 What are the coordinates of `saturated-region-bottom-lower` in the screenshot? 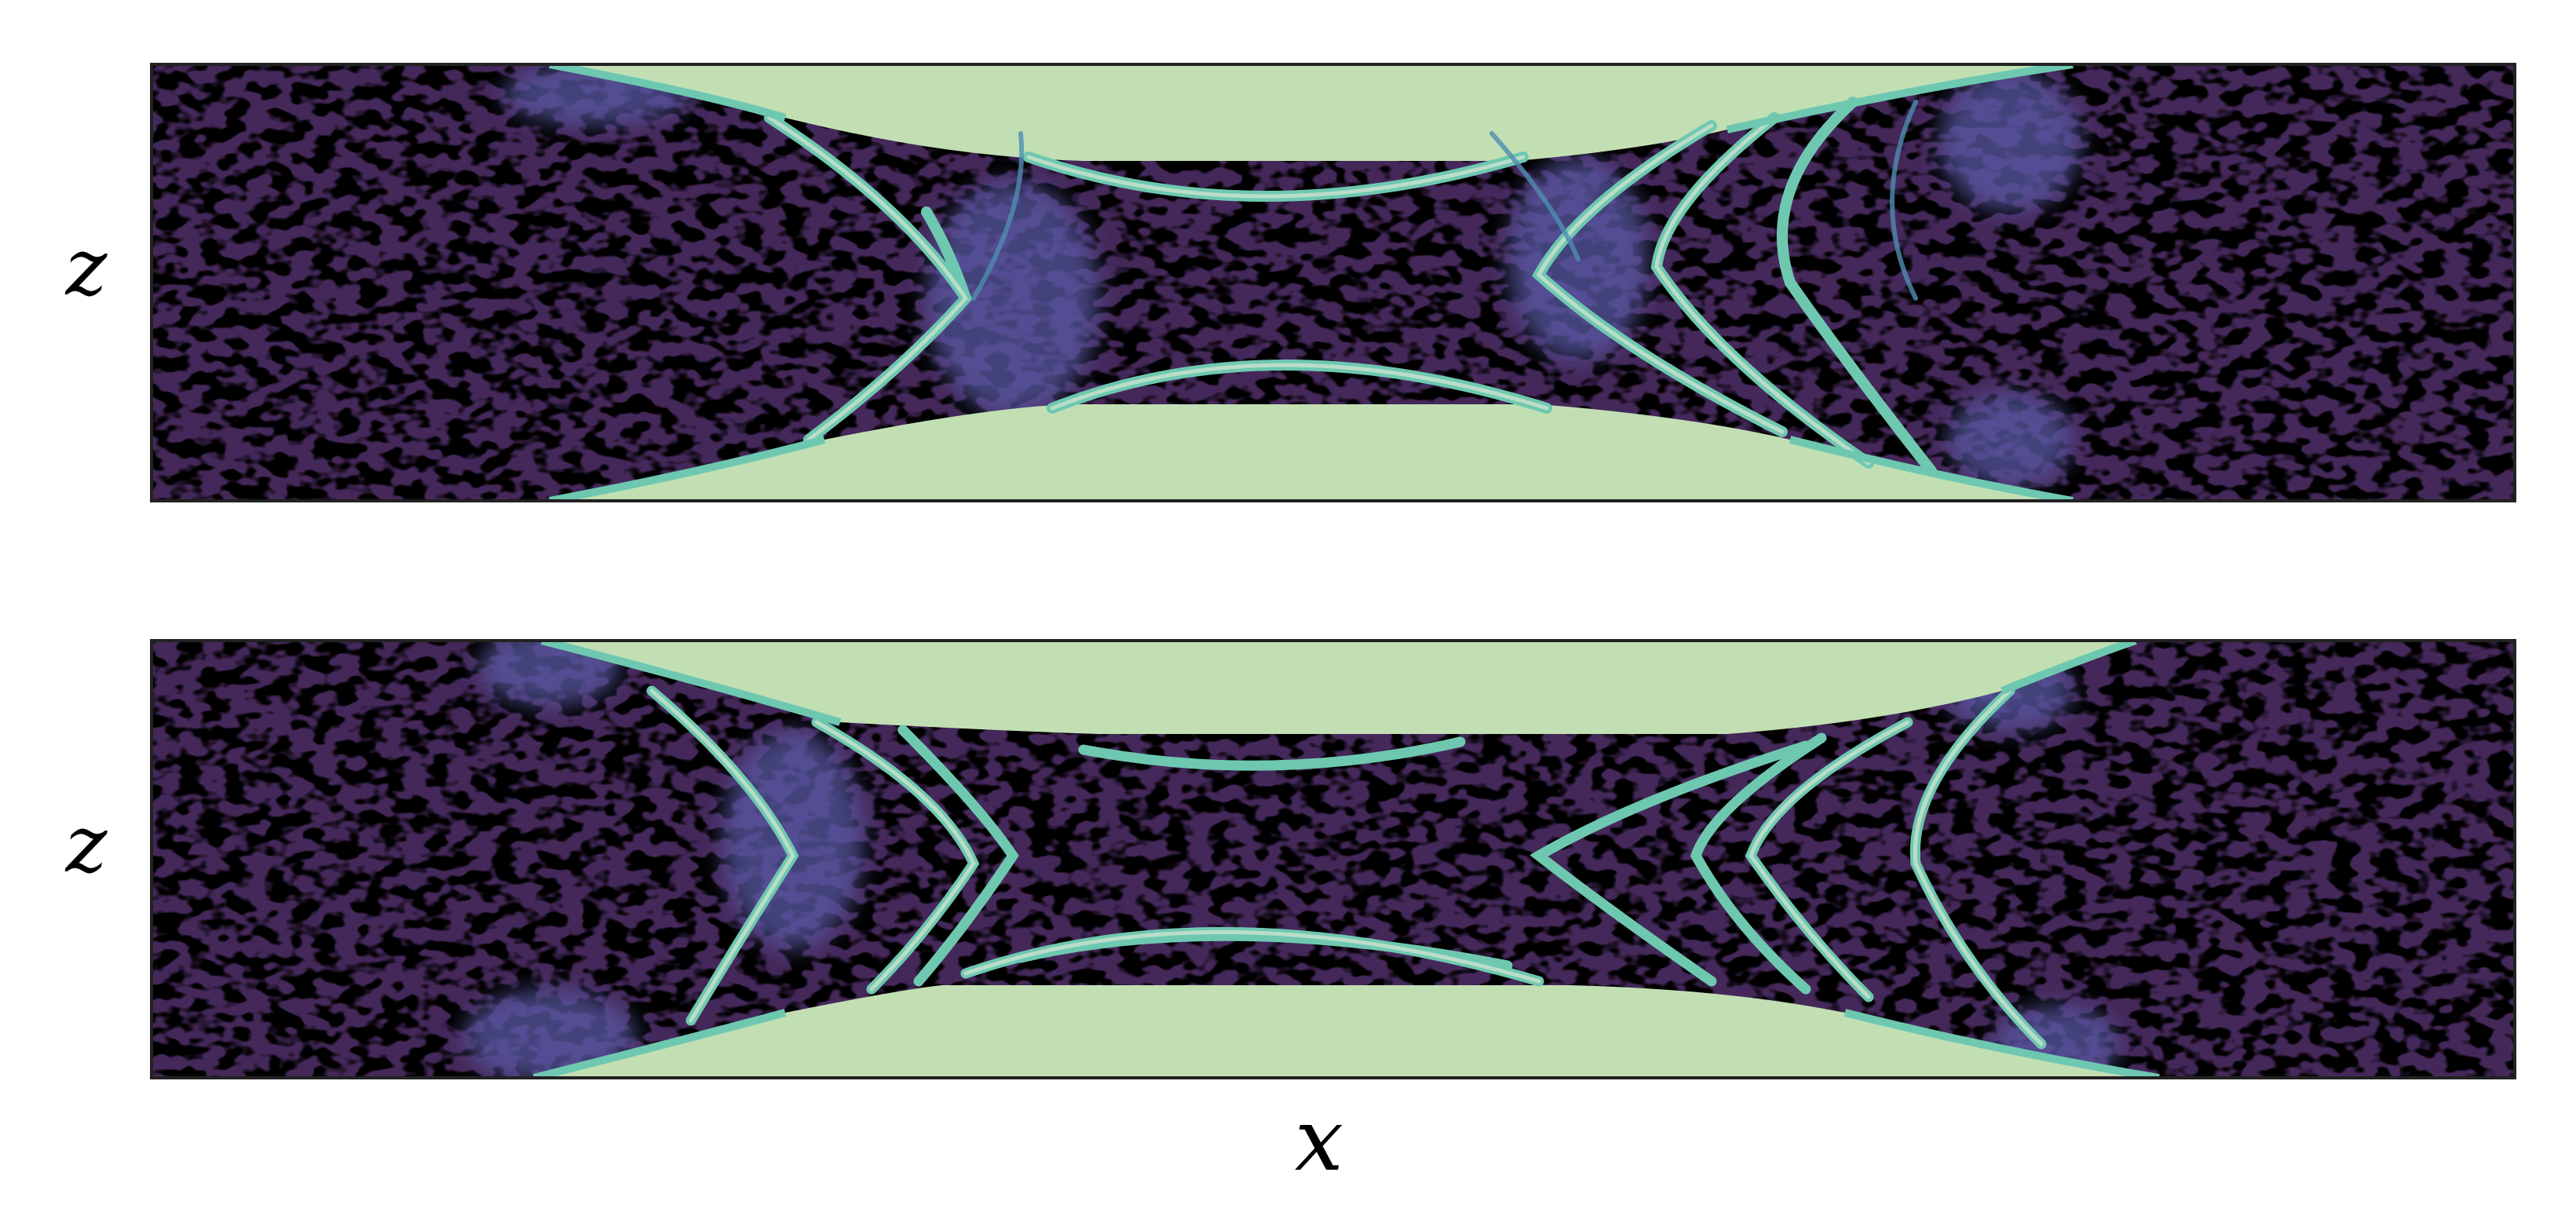 It's located at (1346, 1031).